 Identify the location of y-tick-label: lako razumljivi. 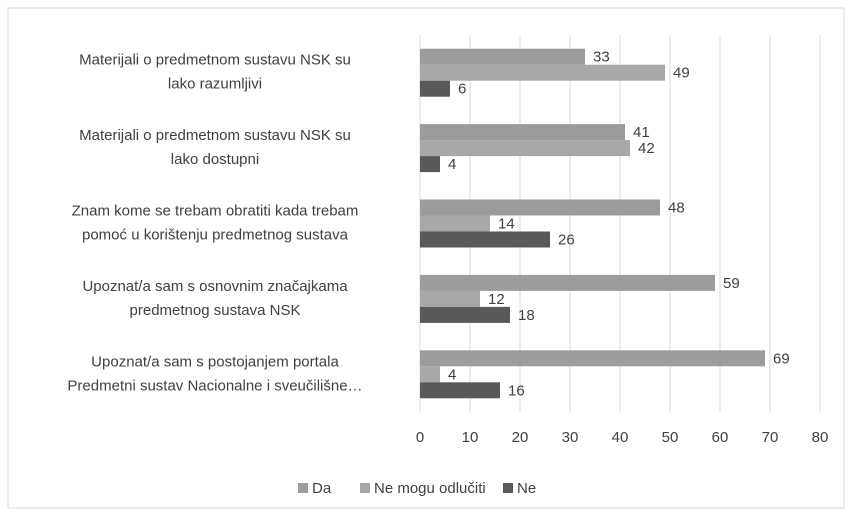
(215, 84).